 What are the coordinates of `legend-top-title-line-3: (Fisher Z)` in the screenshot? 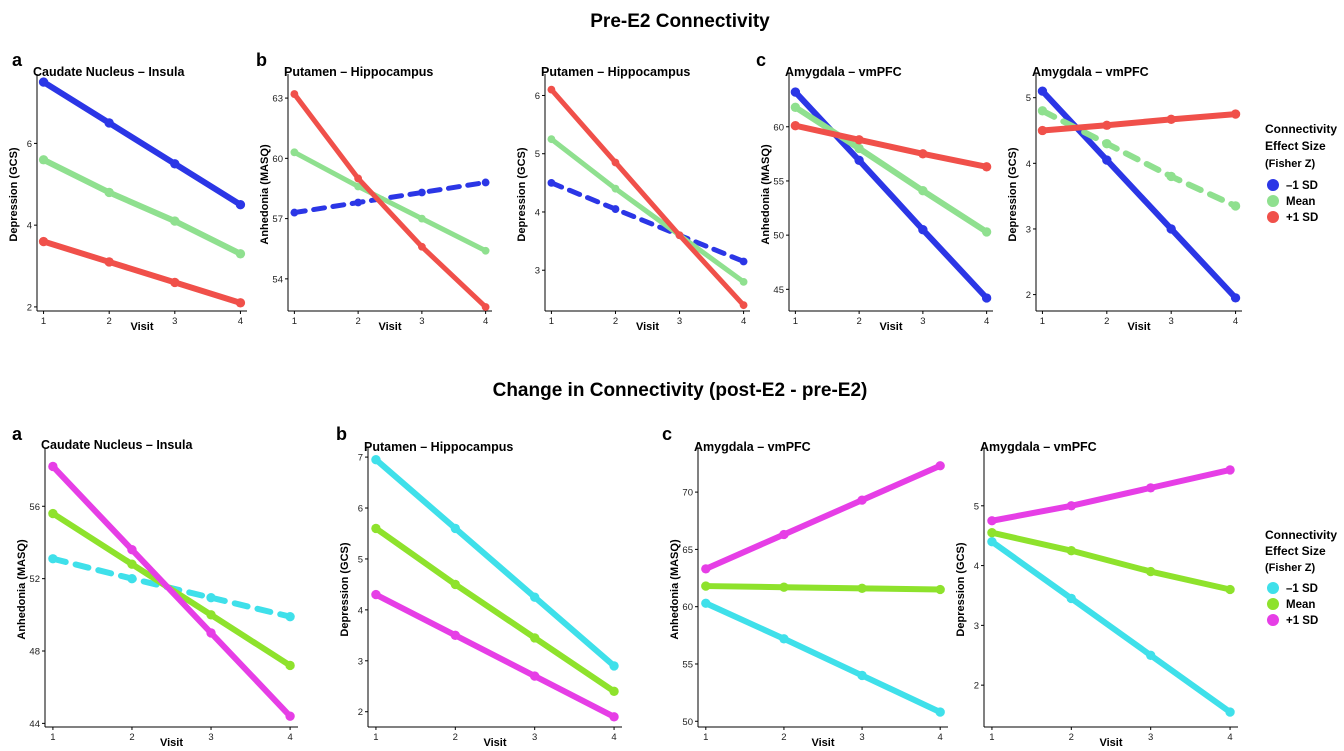 It's located at (1290, 164).